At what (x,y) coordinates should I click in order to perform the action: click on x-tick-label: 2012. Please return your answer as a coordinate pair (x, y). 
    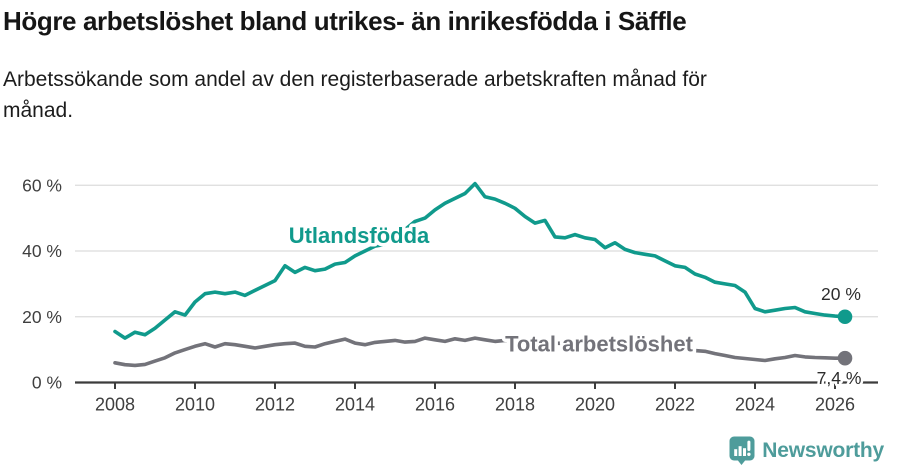
    Looking at the image, I should click on (275, 405).